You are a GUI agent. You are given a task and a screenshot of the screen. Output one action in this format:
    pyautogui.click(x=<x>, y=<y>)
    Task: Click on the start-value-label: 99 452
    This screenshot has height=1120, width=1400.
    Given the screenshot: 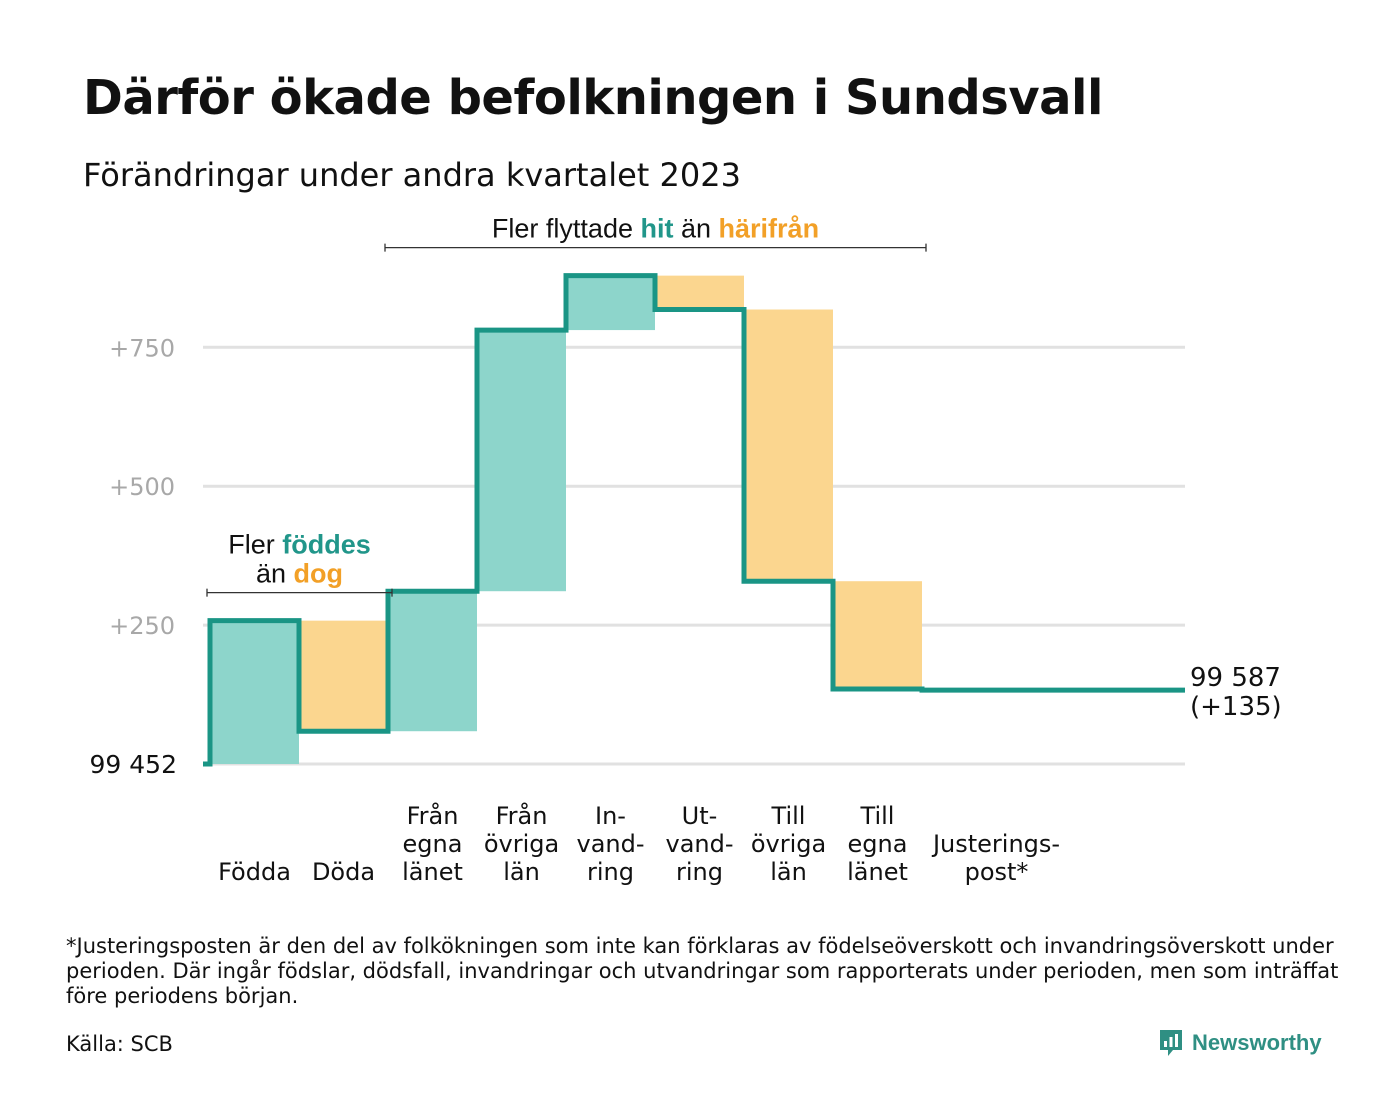 What is the action you would take?
    pyautogui.click(x=133, y=764)
    